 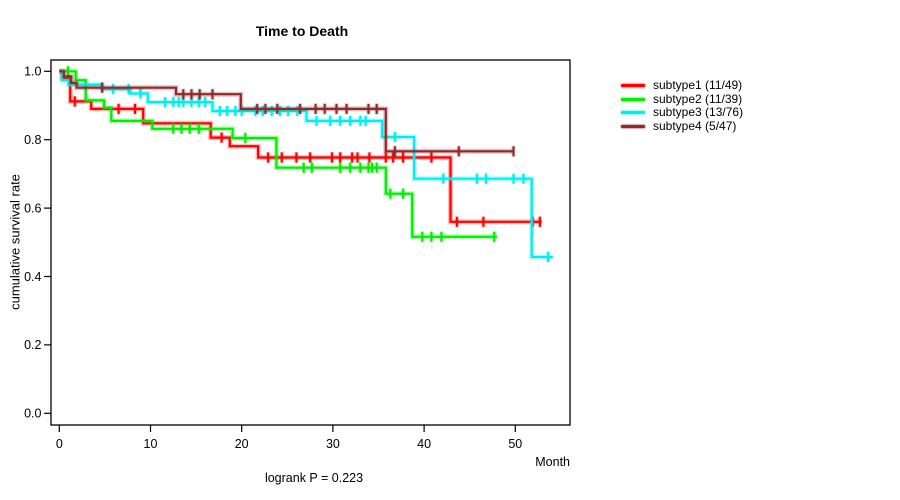 I want to click on y-axis-label: cumulative survival rate, so click(x=15, y=242).